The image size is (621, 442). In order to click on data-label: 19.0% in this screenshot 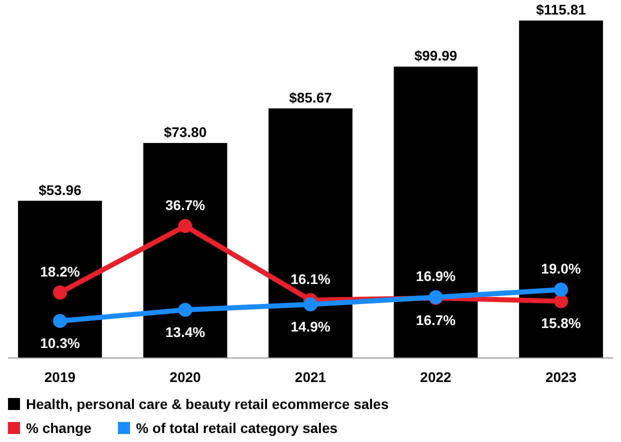, I will do `click(561, 268)`.